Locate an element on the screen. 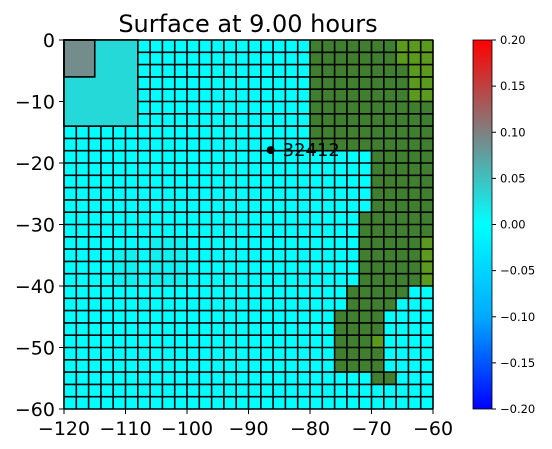 The height and width of the screenshot is (449, 552). x-tick-label: −70 is located at coordinates (371, 429).